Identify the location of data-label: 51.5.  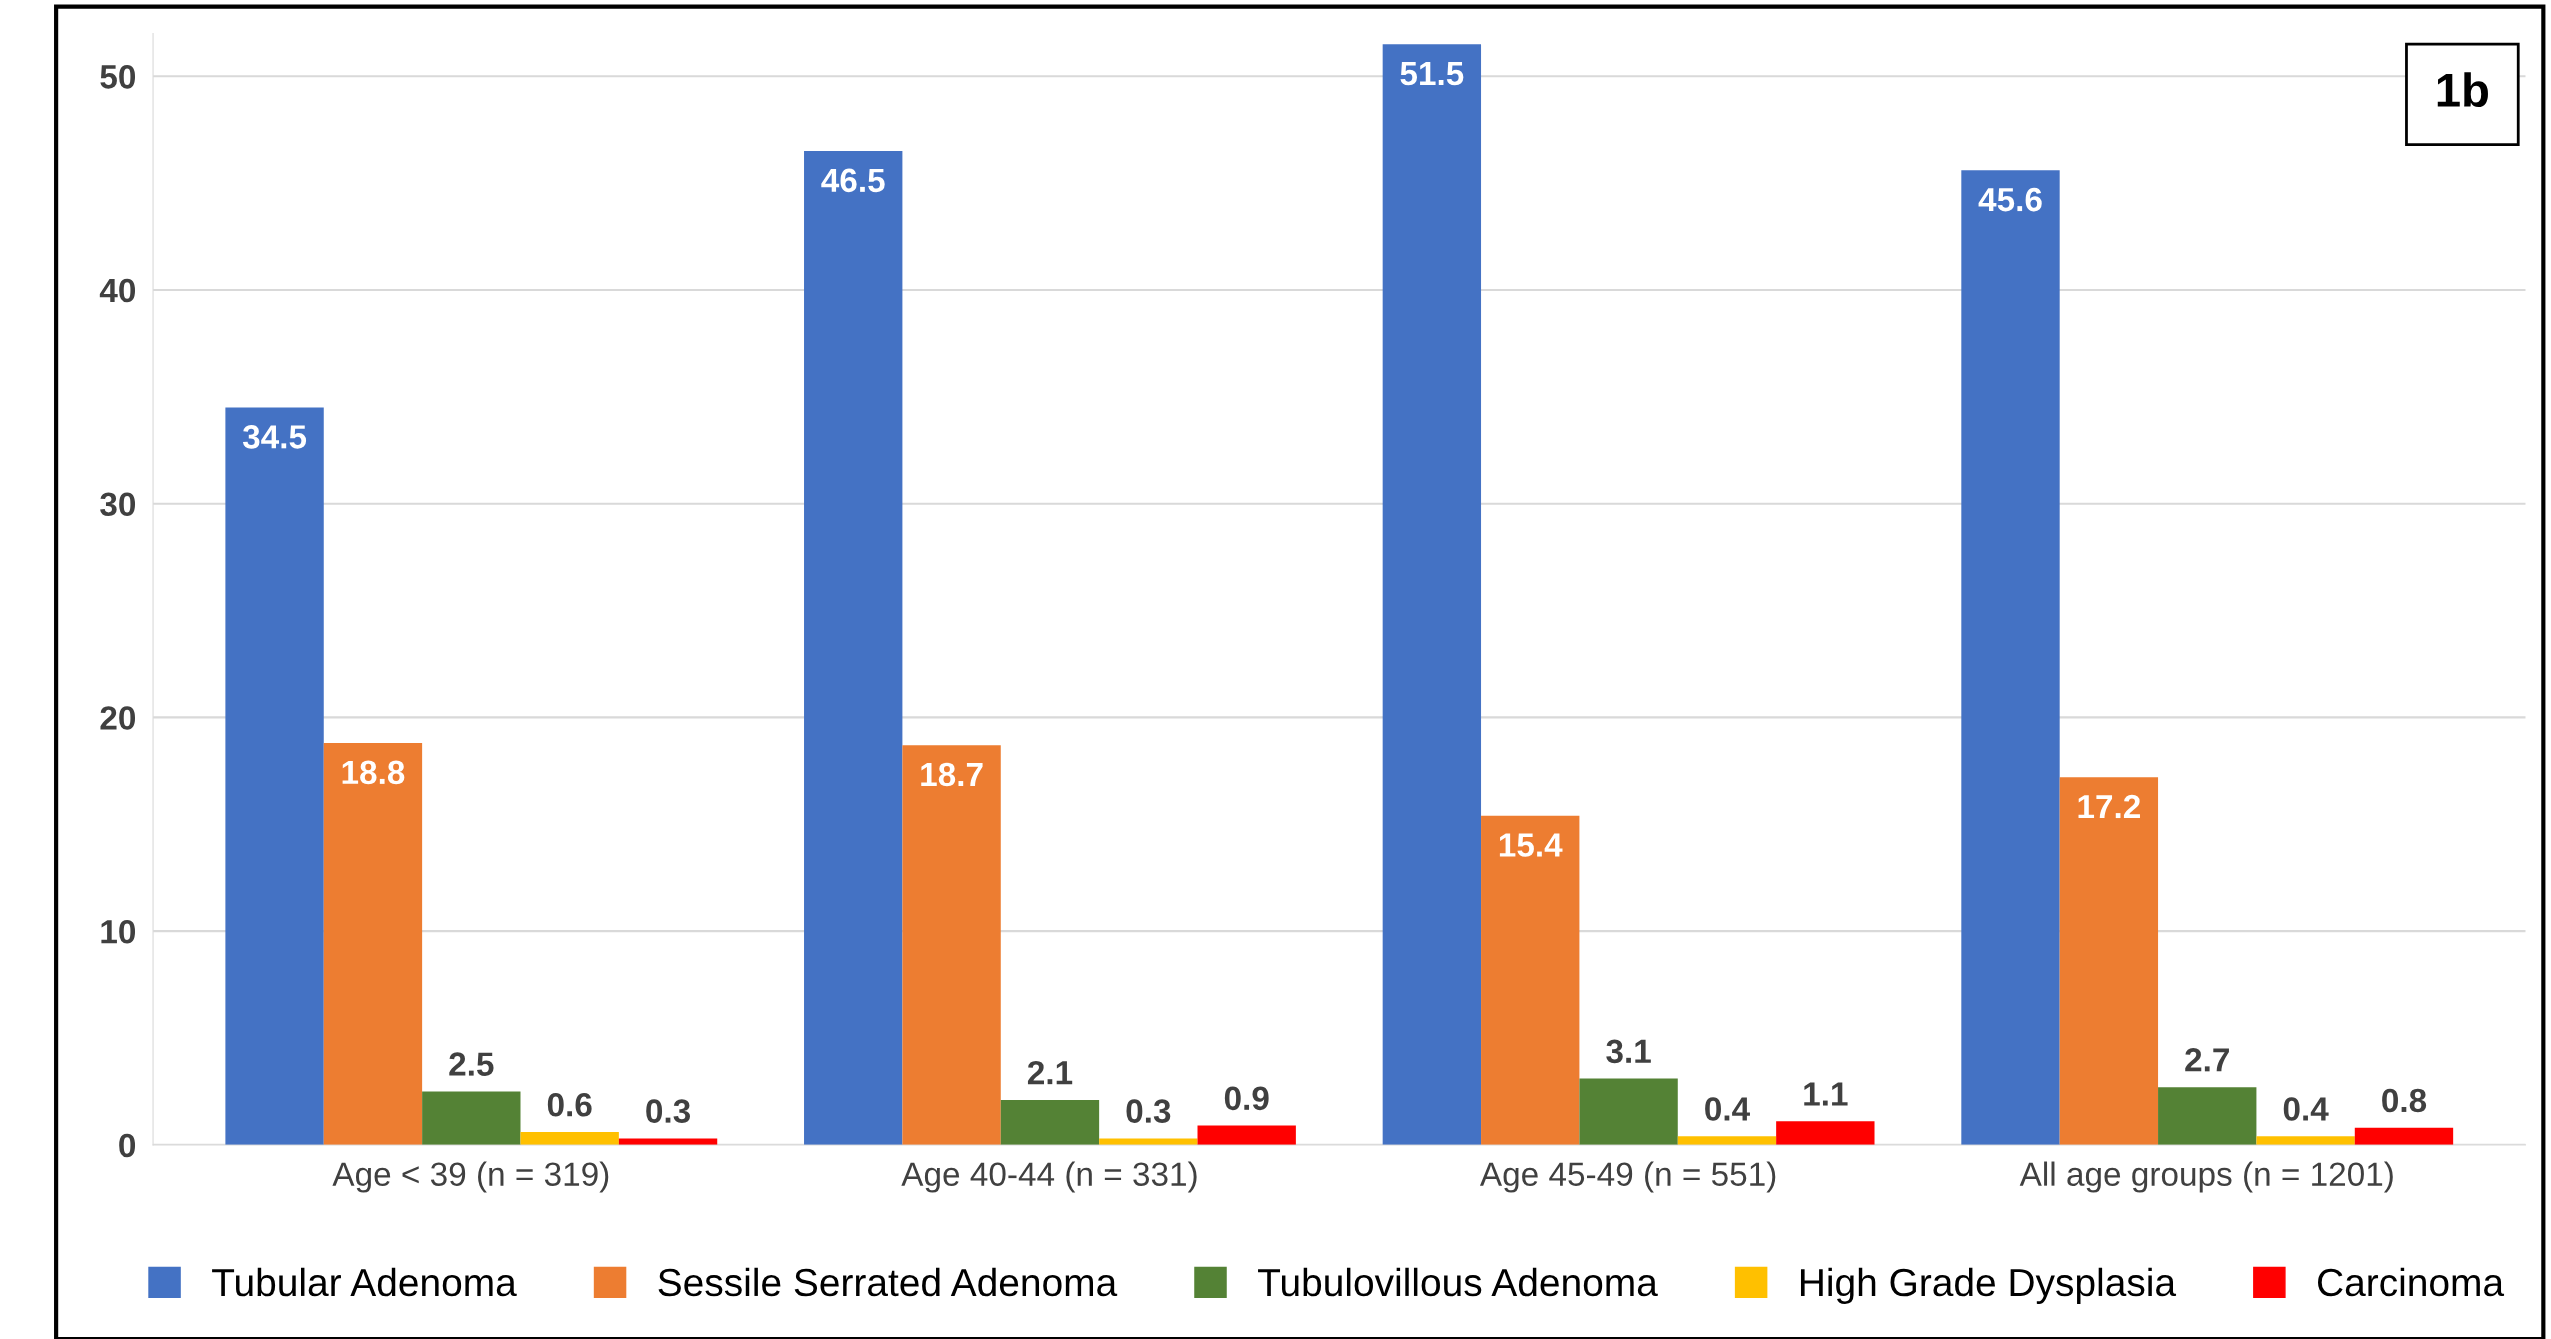
(1432, 74).